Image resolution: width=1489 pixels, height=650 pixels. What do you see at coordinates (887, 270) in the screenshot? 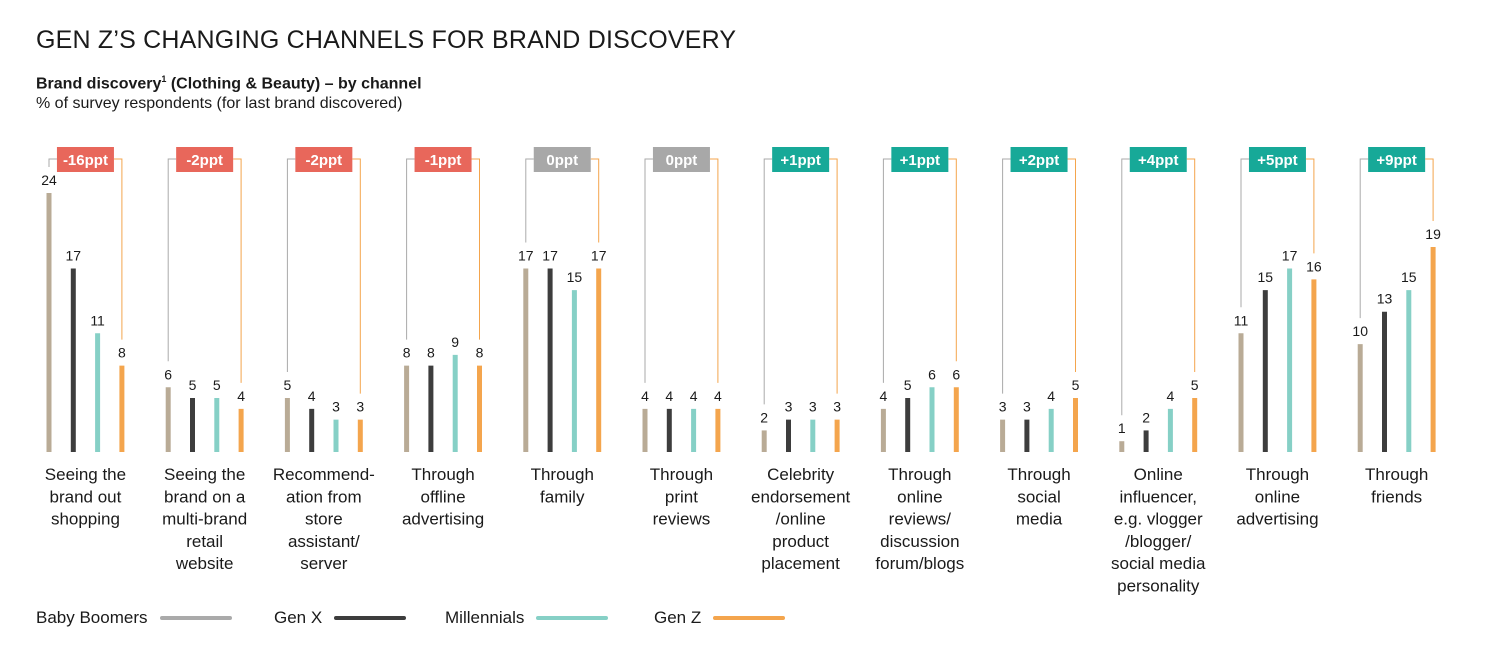
I see `connector-left-through-online-reviews-discussion-forum-blogs` at bounding box center [887, 270].